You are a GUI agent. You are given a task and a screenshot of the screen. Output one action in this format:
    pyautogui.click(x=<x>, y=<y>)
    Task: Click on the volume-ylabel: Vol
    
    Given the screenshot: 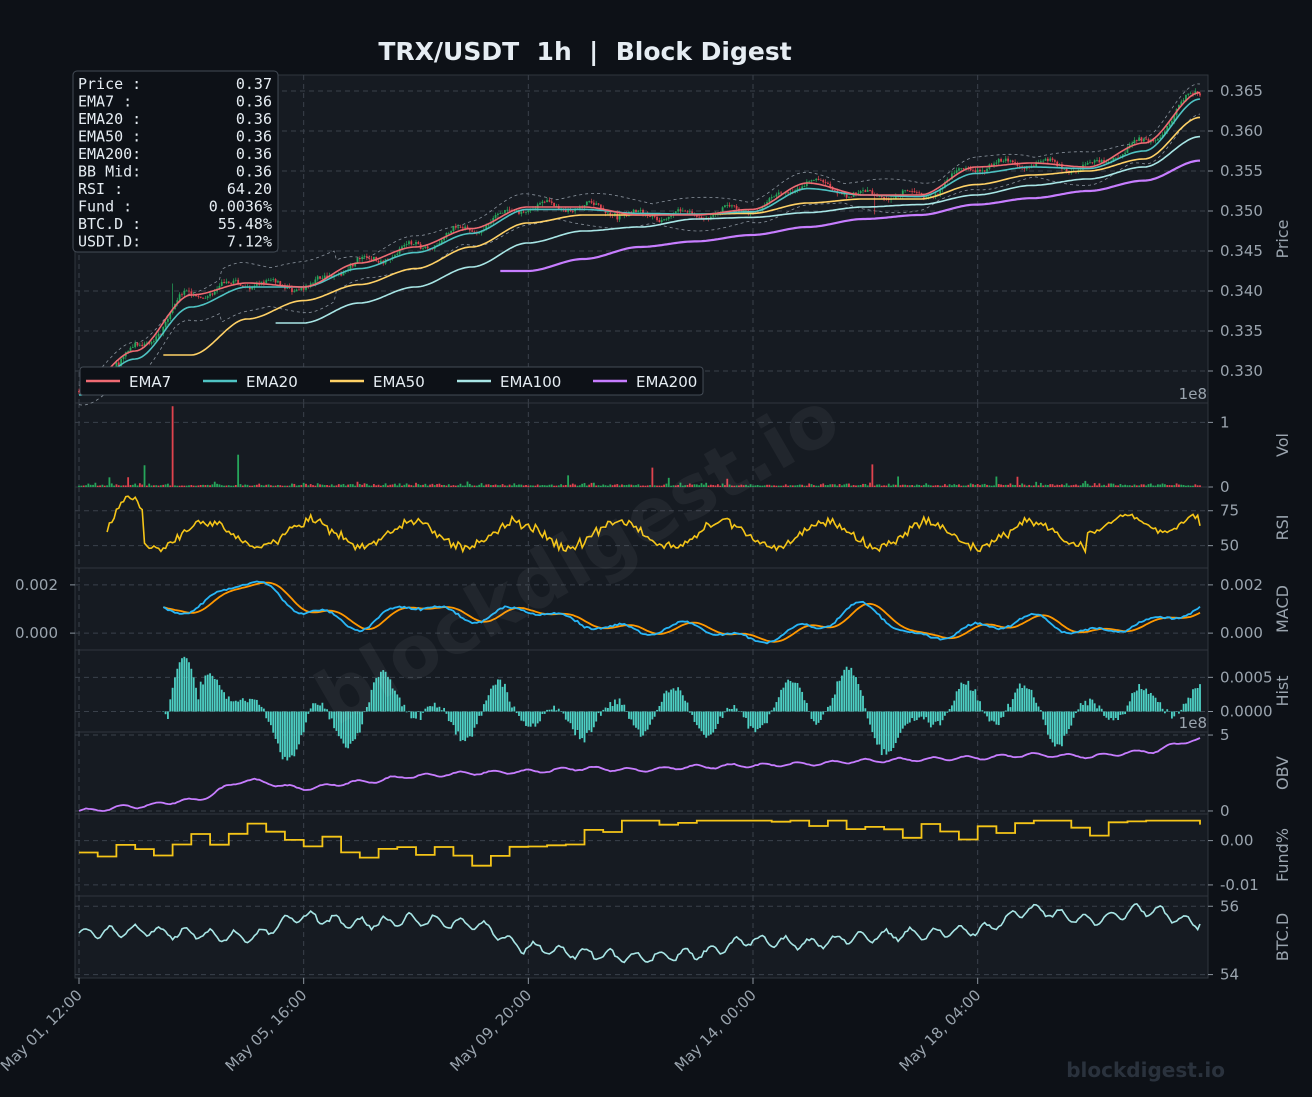 What is the action you would take?
    pyautogui.click(x=1282, y=445)
    